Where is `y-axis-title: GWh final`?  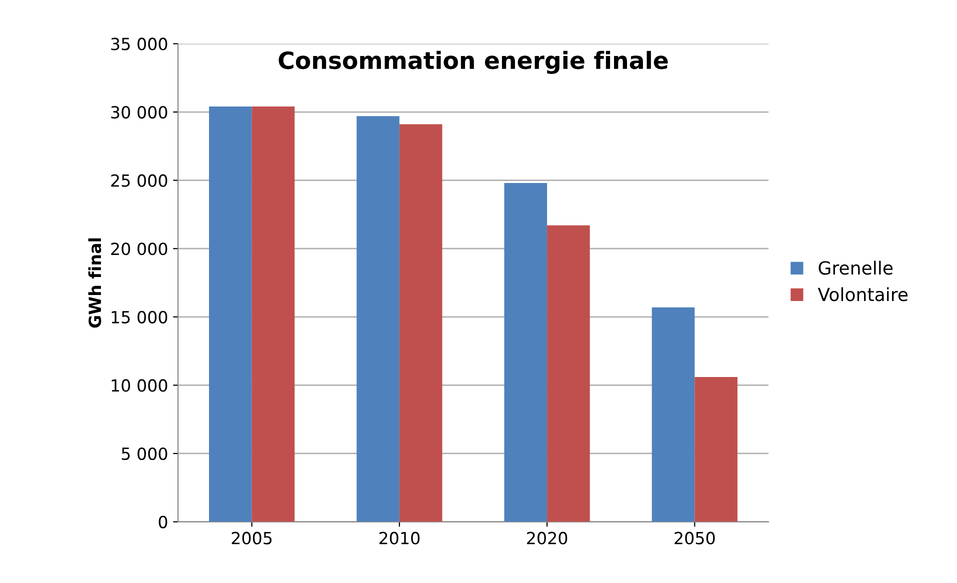 y-axis-title: GWh final is located at coordinates (95, 283).